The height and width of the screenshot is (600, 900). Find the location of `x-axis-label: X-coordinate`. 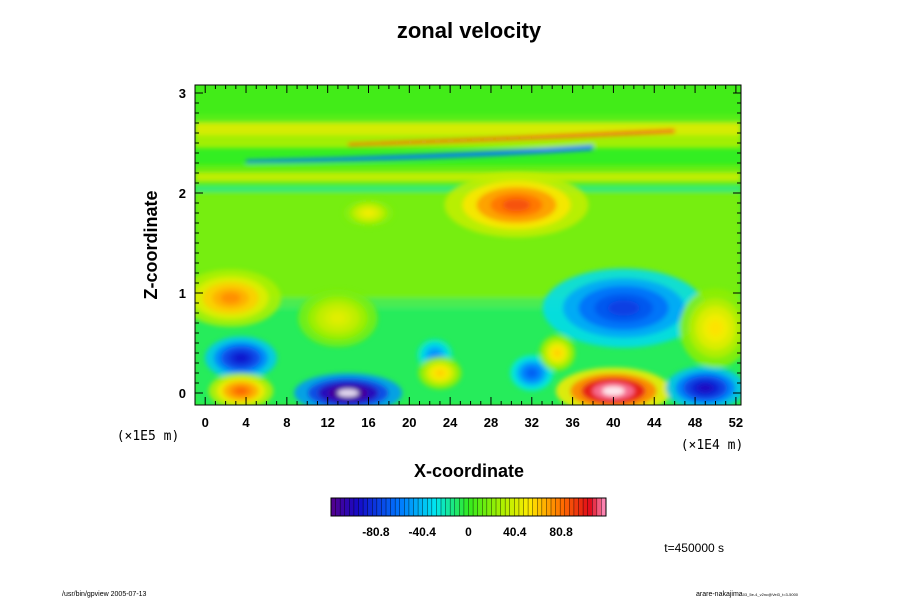

x-axis-label: X-coordinate is located at coordinates (469, 471).